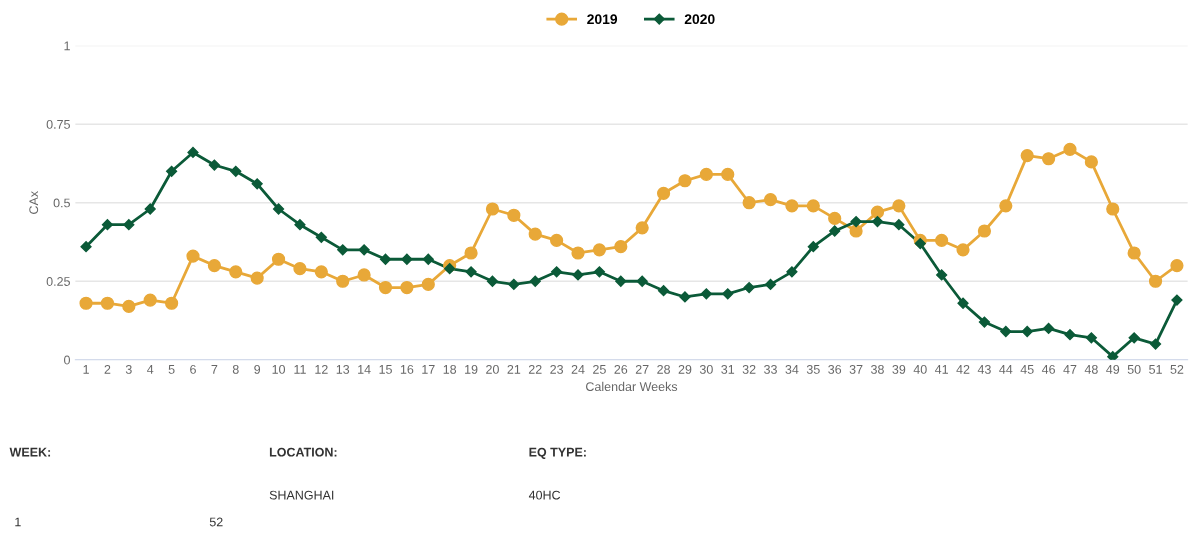 The image size is (1196, 537). I want to click on x-tick-label: 46, so click(1048, 369).